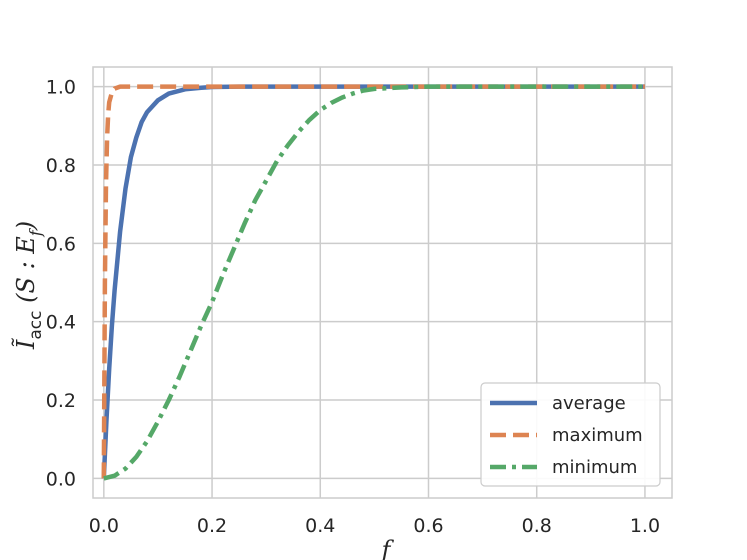  I want to click on legend-label-minimum: minimum, so click(594, 467).